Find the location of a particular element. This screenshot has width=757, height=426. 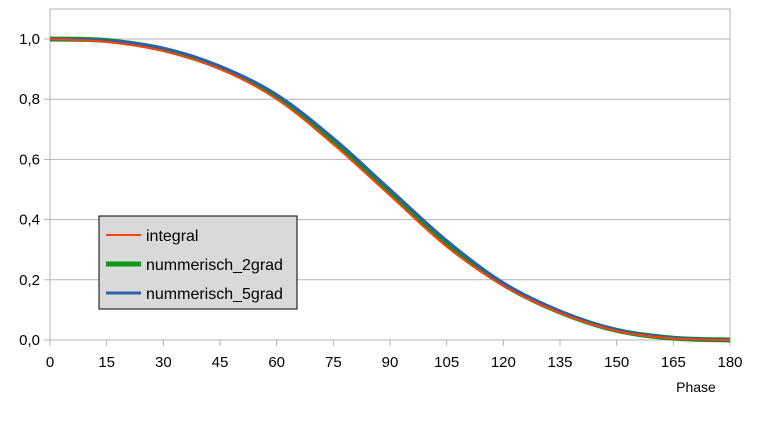

x-tick-label: 45 is located at coordinates (220, 362).